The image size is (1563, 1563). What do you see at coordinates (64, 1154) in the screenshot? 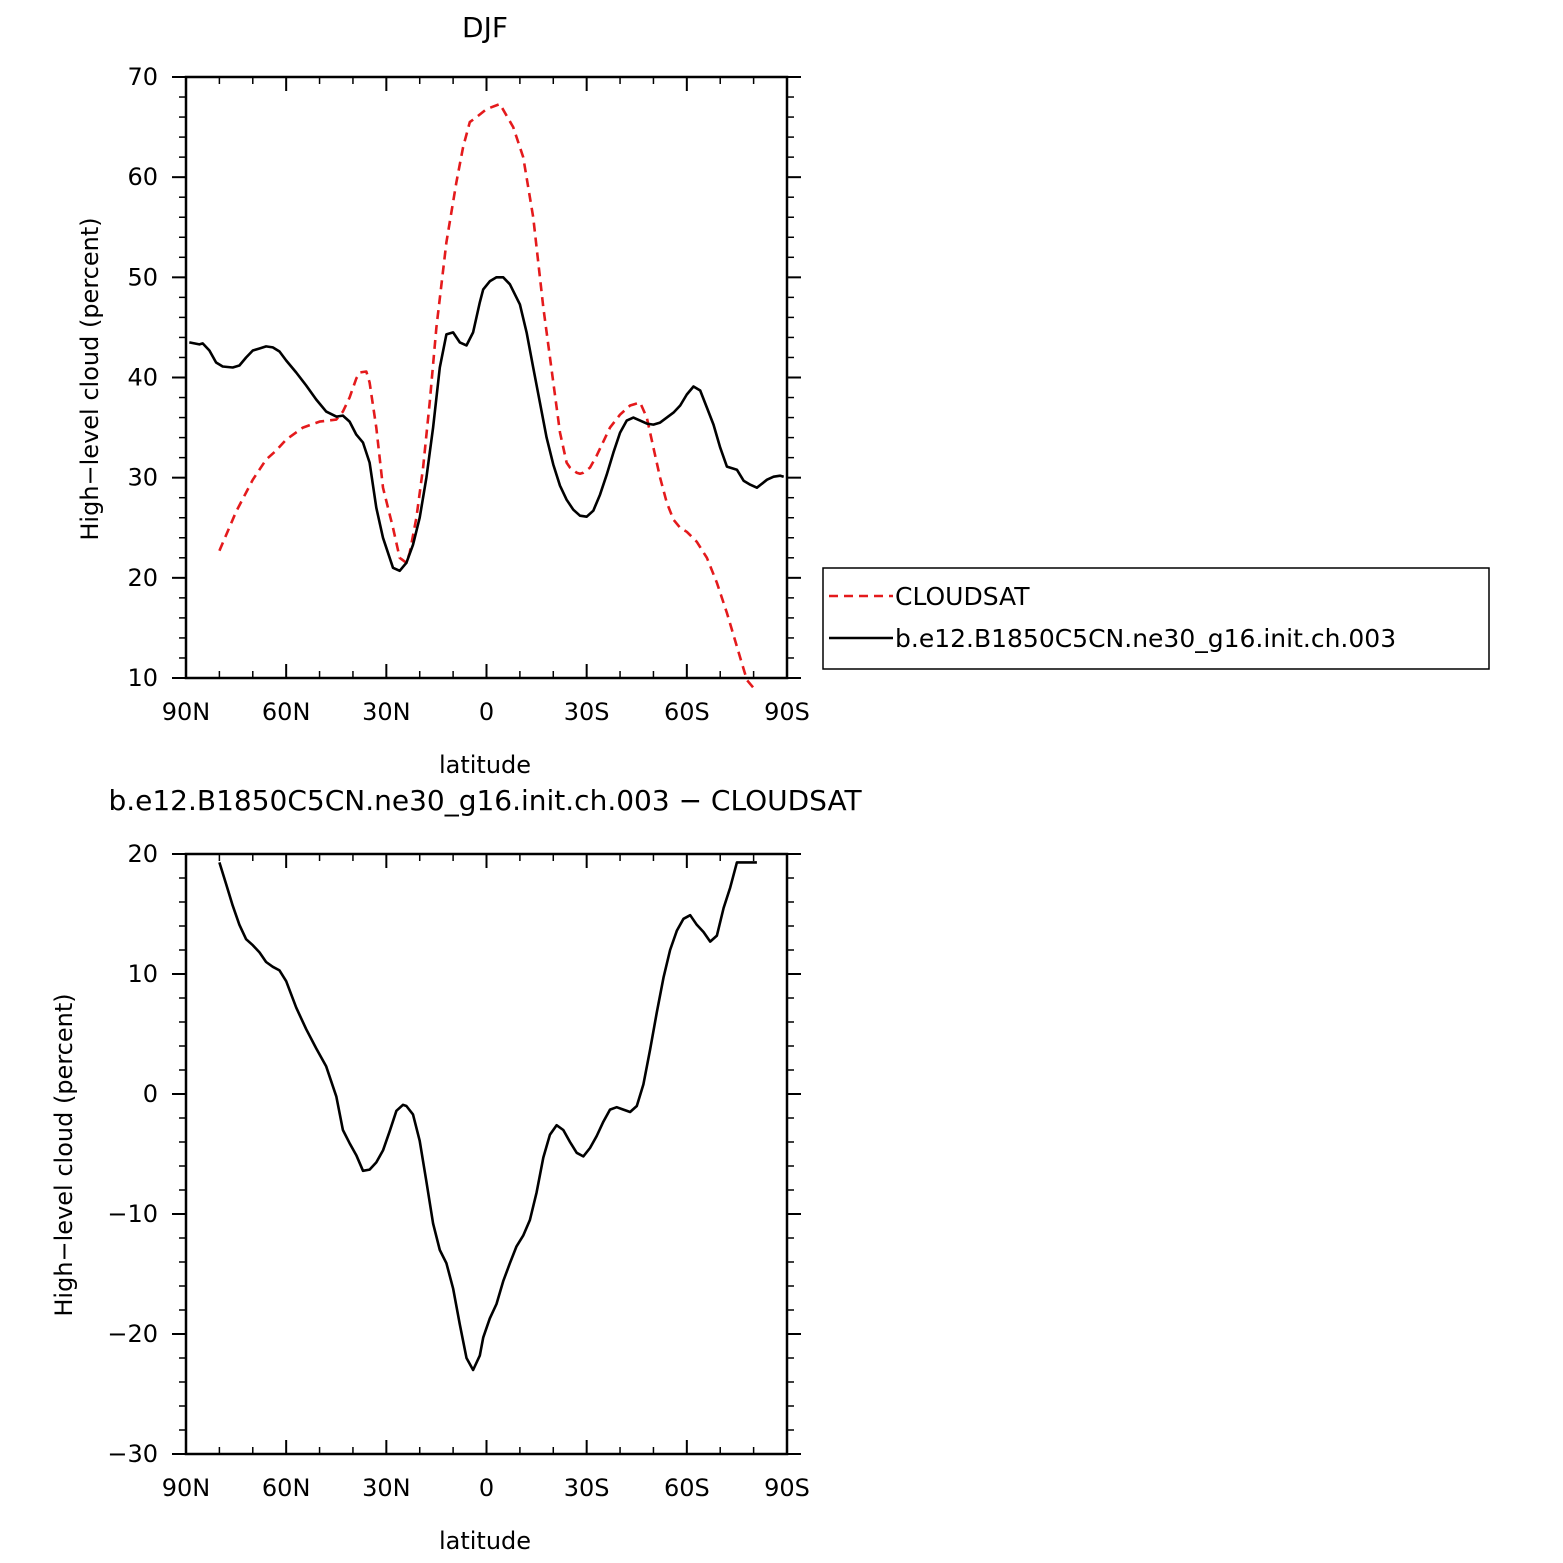
I see `bottom-chart-y-axis-label: High−level cloud (percent)` at bounding box center [64, 1154].